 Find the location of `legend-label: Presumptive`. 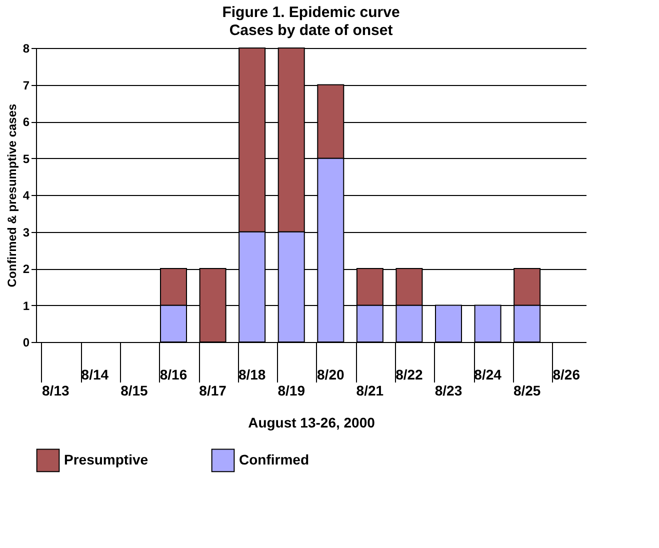

legend-label: Presumptive is located at coordinates (106, 459).